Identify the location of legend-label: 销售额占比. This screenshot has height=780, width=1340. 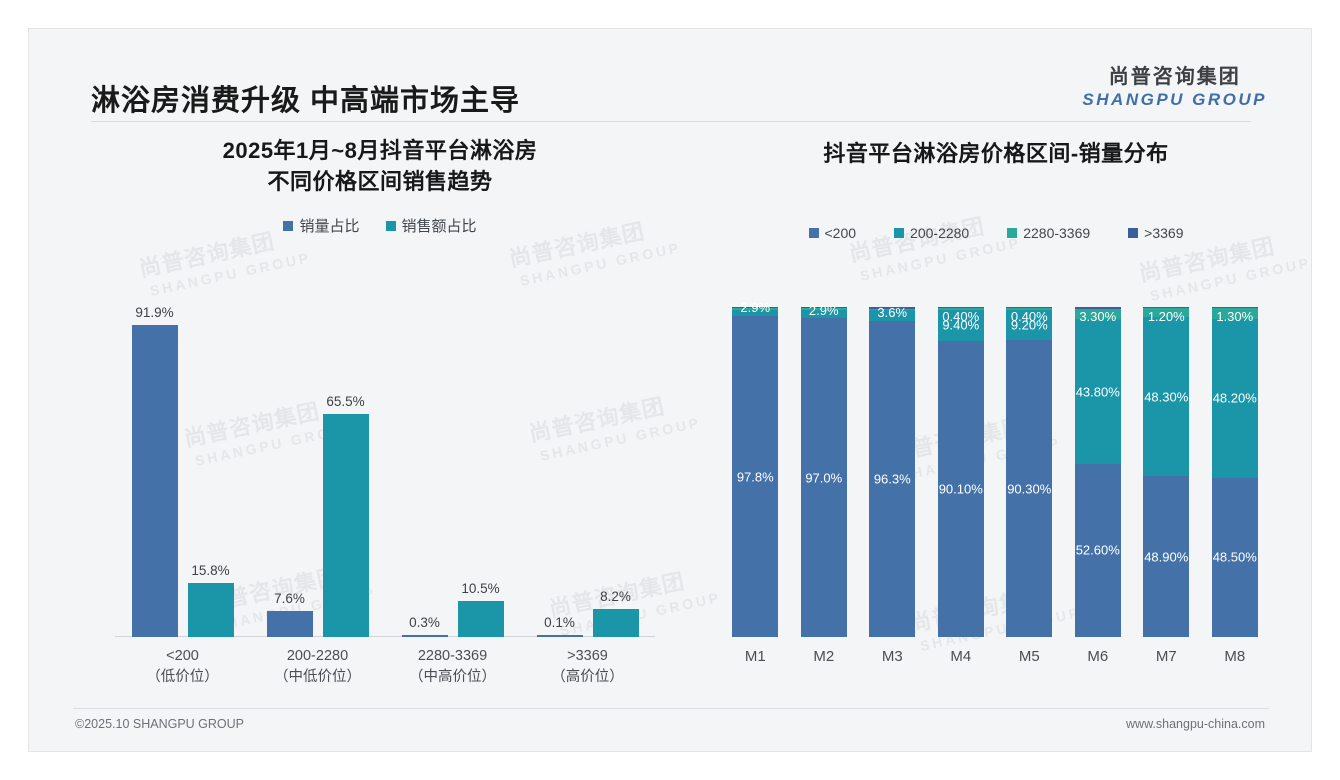
(439, 227).